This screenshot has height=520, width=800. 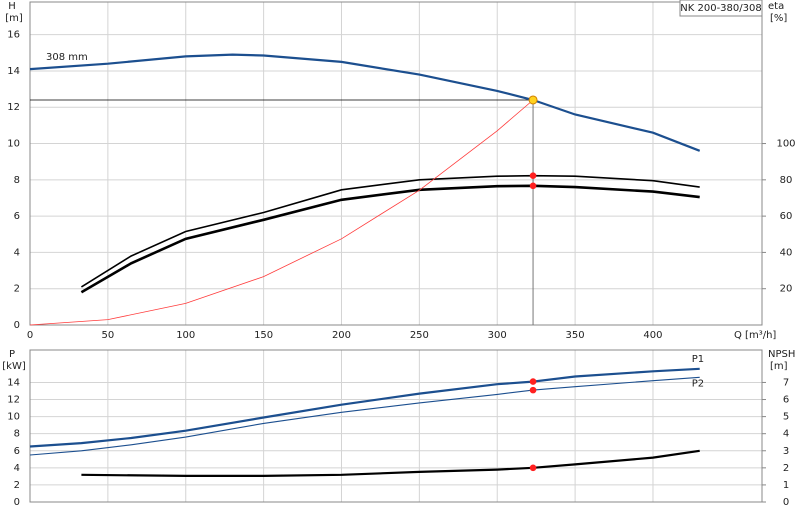 What do you see at coordinates (419, 335) in the screenshot?
I see `x-tick-label: 250` at bounding box center [419, 335].